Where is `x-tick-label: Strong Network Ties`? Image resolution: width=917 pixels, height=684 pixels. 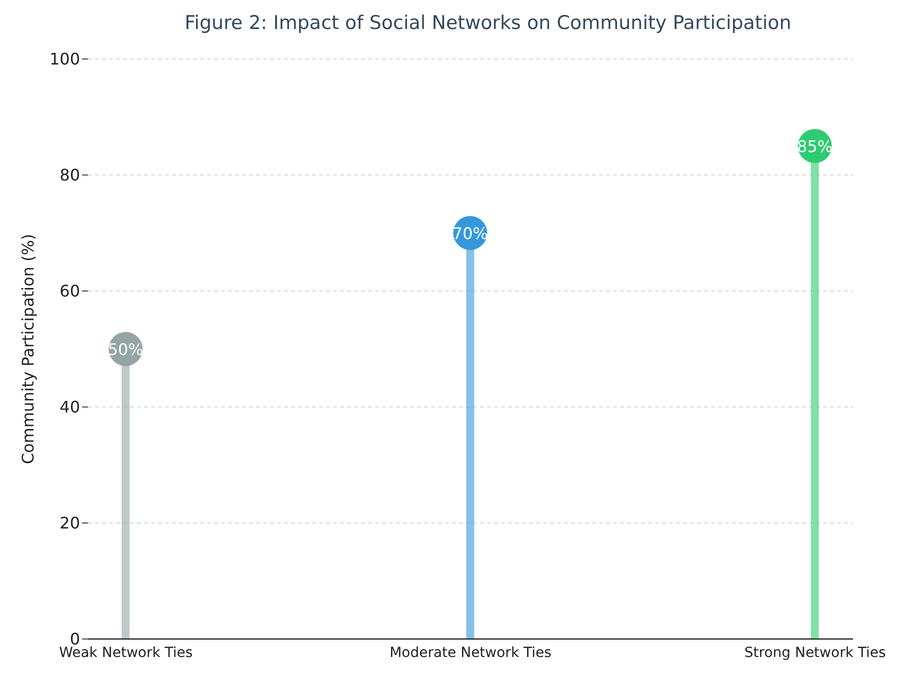
x-tick-label: Strong Network Ties is located at coordinates (815, 652).